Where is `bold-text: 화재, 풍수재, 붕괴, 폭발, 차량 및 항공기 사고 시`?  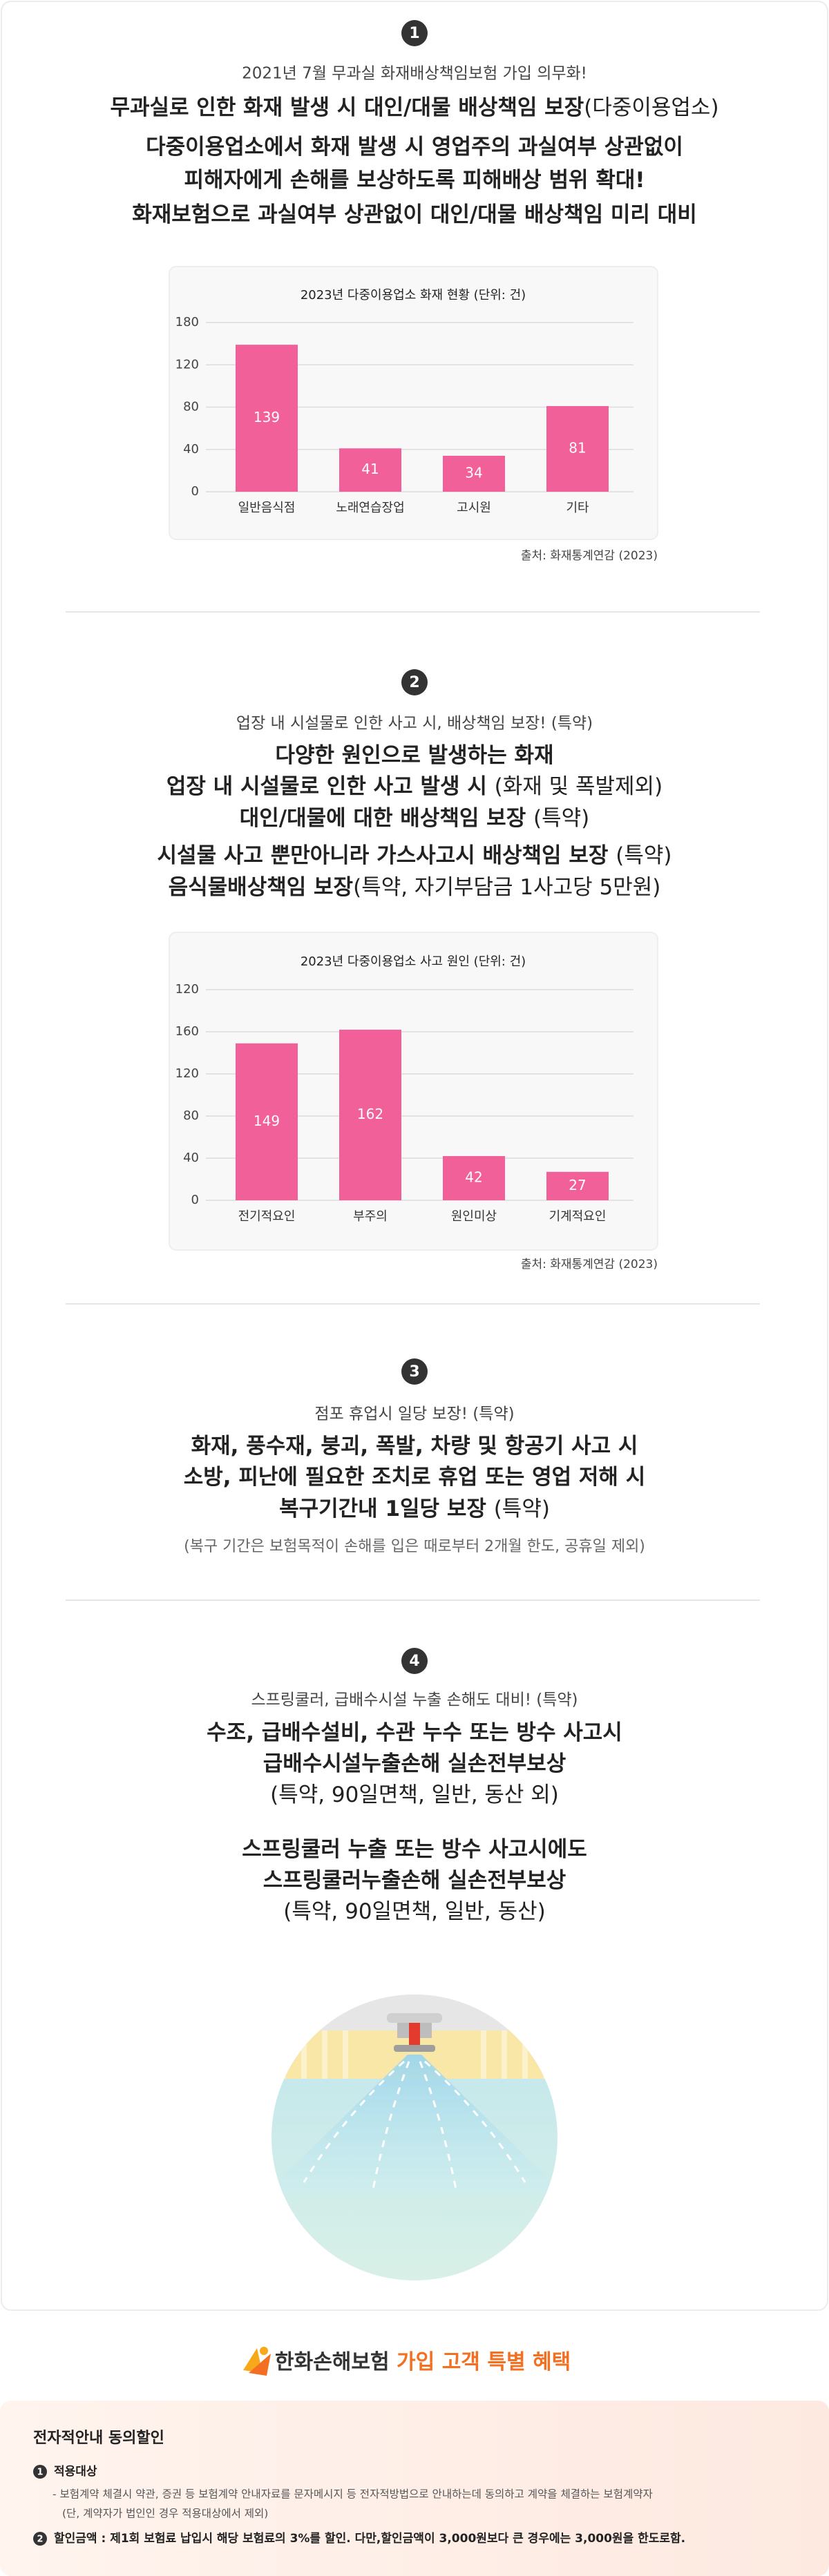 bold-text: 화재, 풍수재, 붕괴, 폭발, 차량 및 항공기 사고 시 is located at coordinates (414, 1446).